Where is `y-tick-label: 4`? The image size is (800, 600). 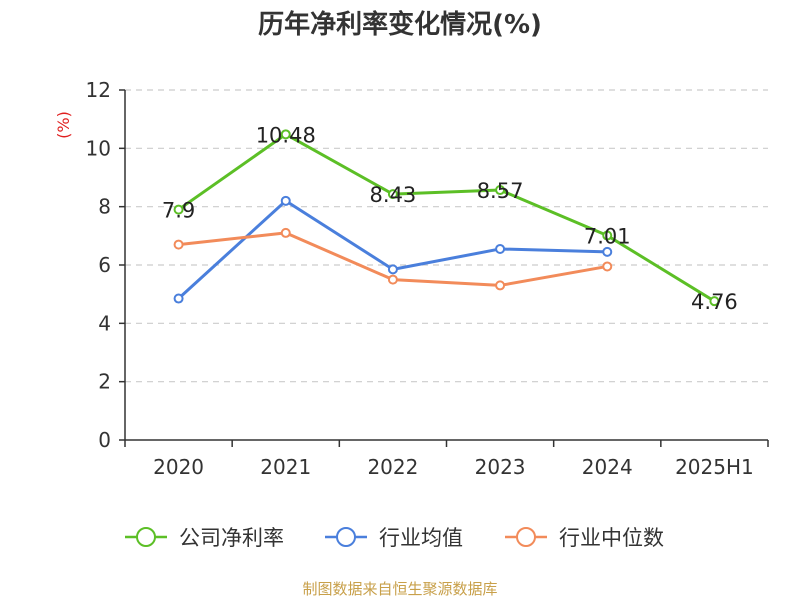
y-tick-label: 4 is located at coordinates (104, 323).